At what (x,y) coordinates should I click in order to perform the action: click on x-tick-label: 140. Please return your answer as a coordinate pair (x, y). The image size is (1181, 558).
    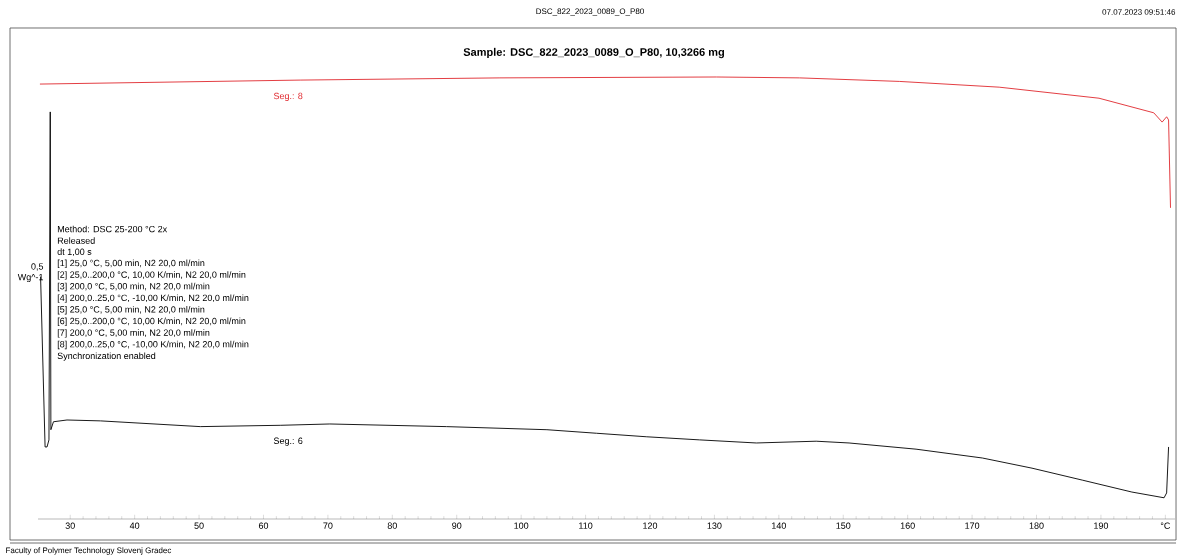
    Looking at the image, I should click on (779, 525).